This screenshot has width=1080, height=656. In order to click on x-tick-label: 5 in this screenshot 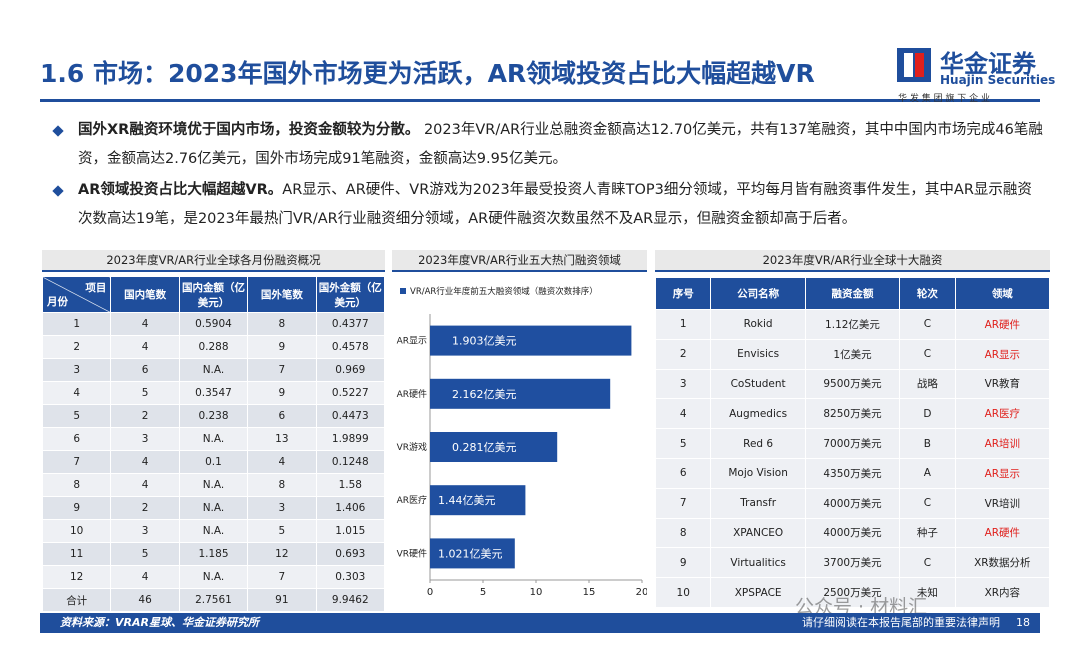, I will do `click(483, 592)`.